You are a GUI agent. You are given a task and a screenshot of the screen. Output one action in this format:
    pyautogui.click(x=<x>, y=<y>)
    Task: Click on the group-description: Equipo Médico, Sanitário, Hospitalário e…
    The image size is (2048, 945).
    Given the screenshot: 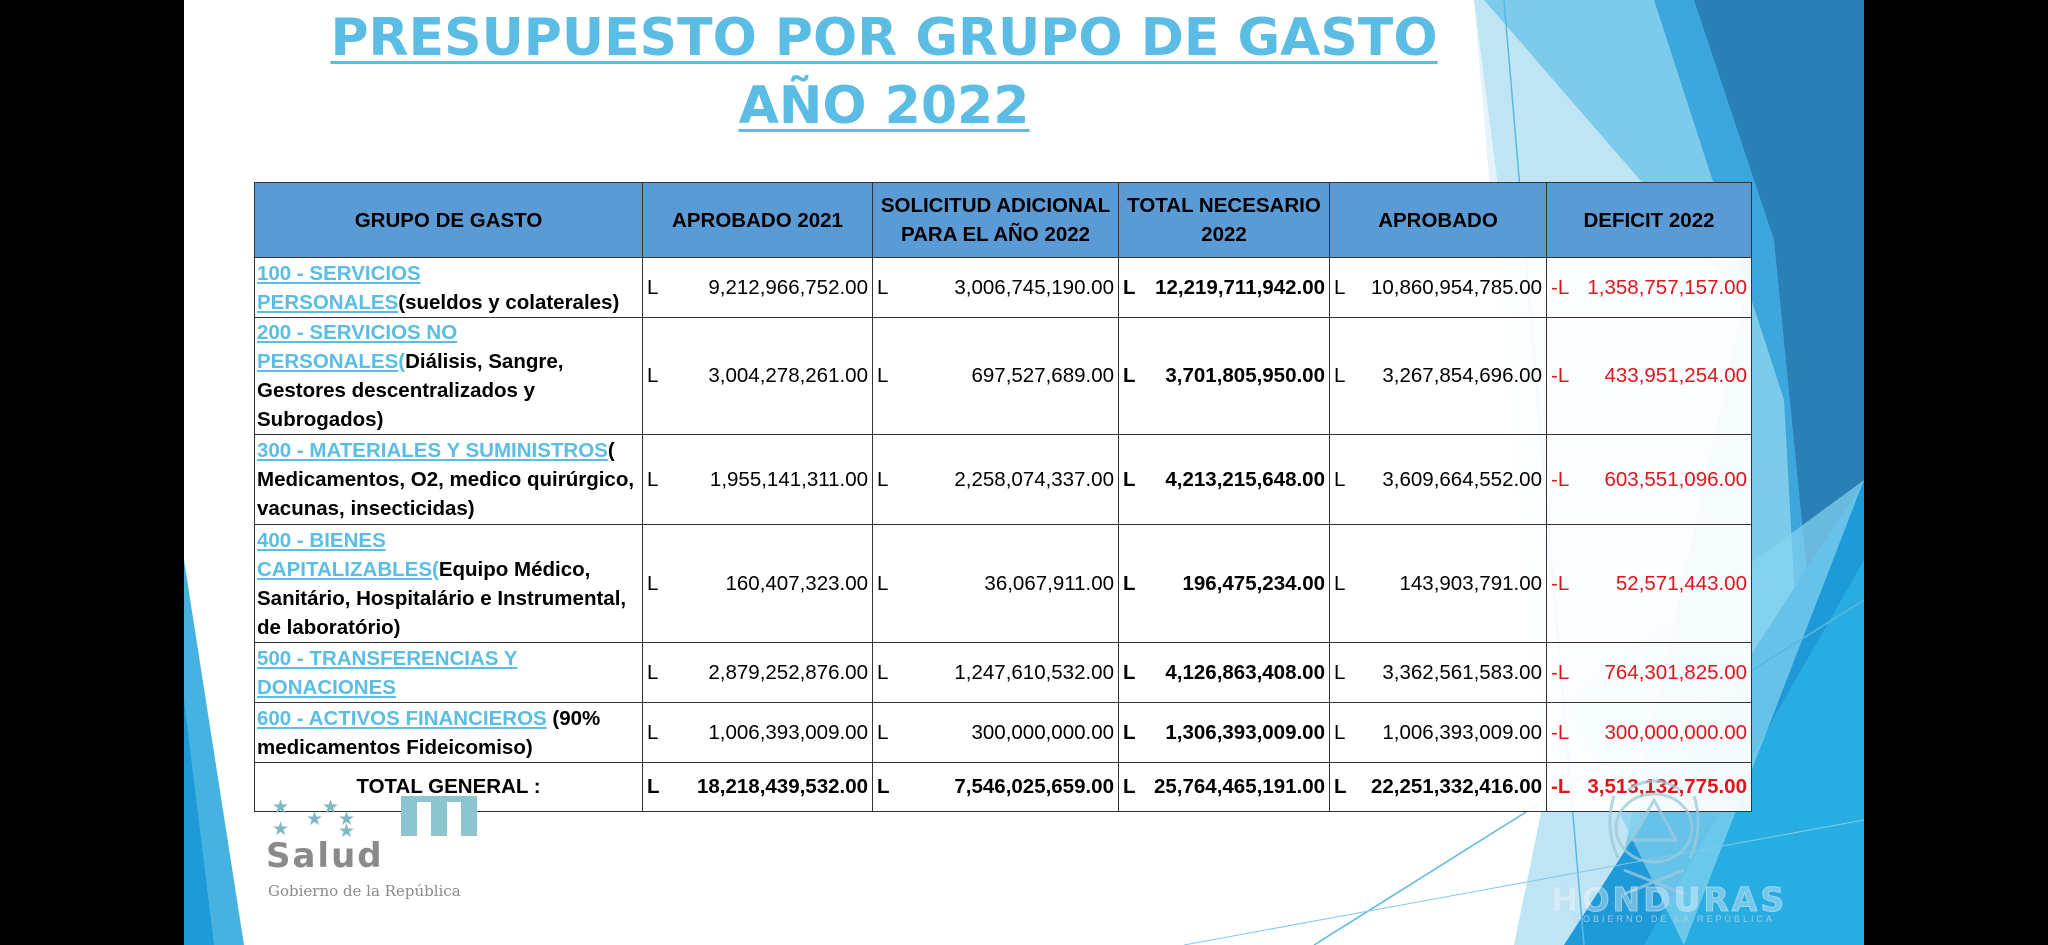 What is the action you would take?
    pyautogui.click(x=442, y=598)
    